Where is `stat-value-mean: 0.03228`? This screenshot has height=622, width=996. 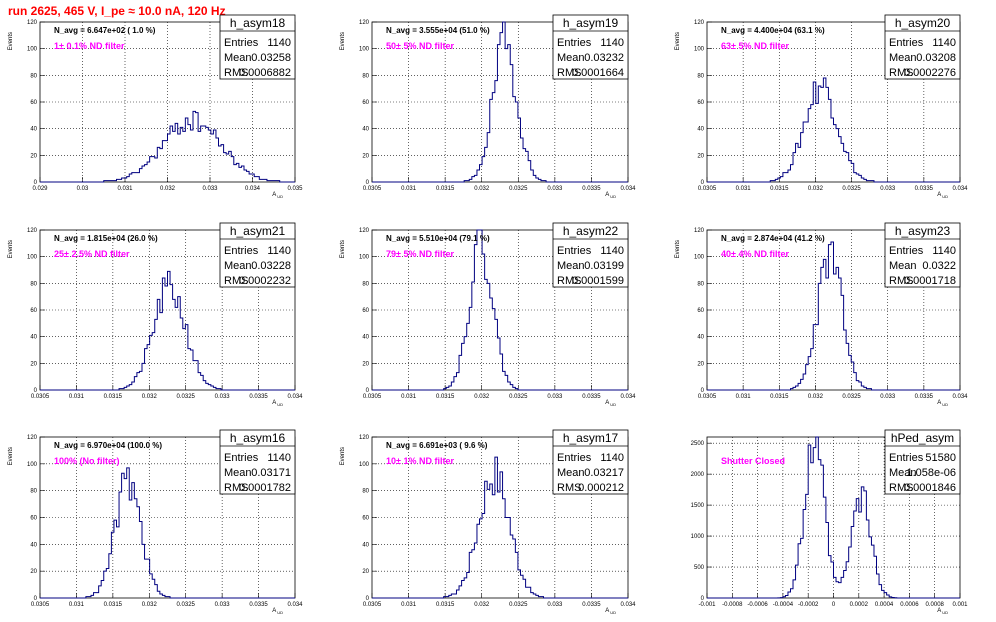 stat-value-mean: 0.03228 is located at coordinates (271, 266).